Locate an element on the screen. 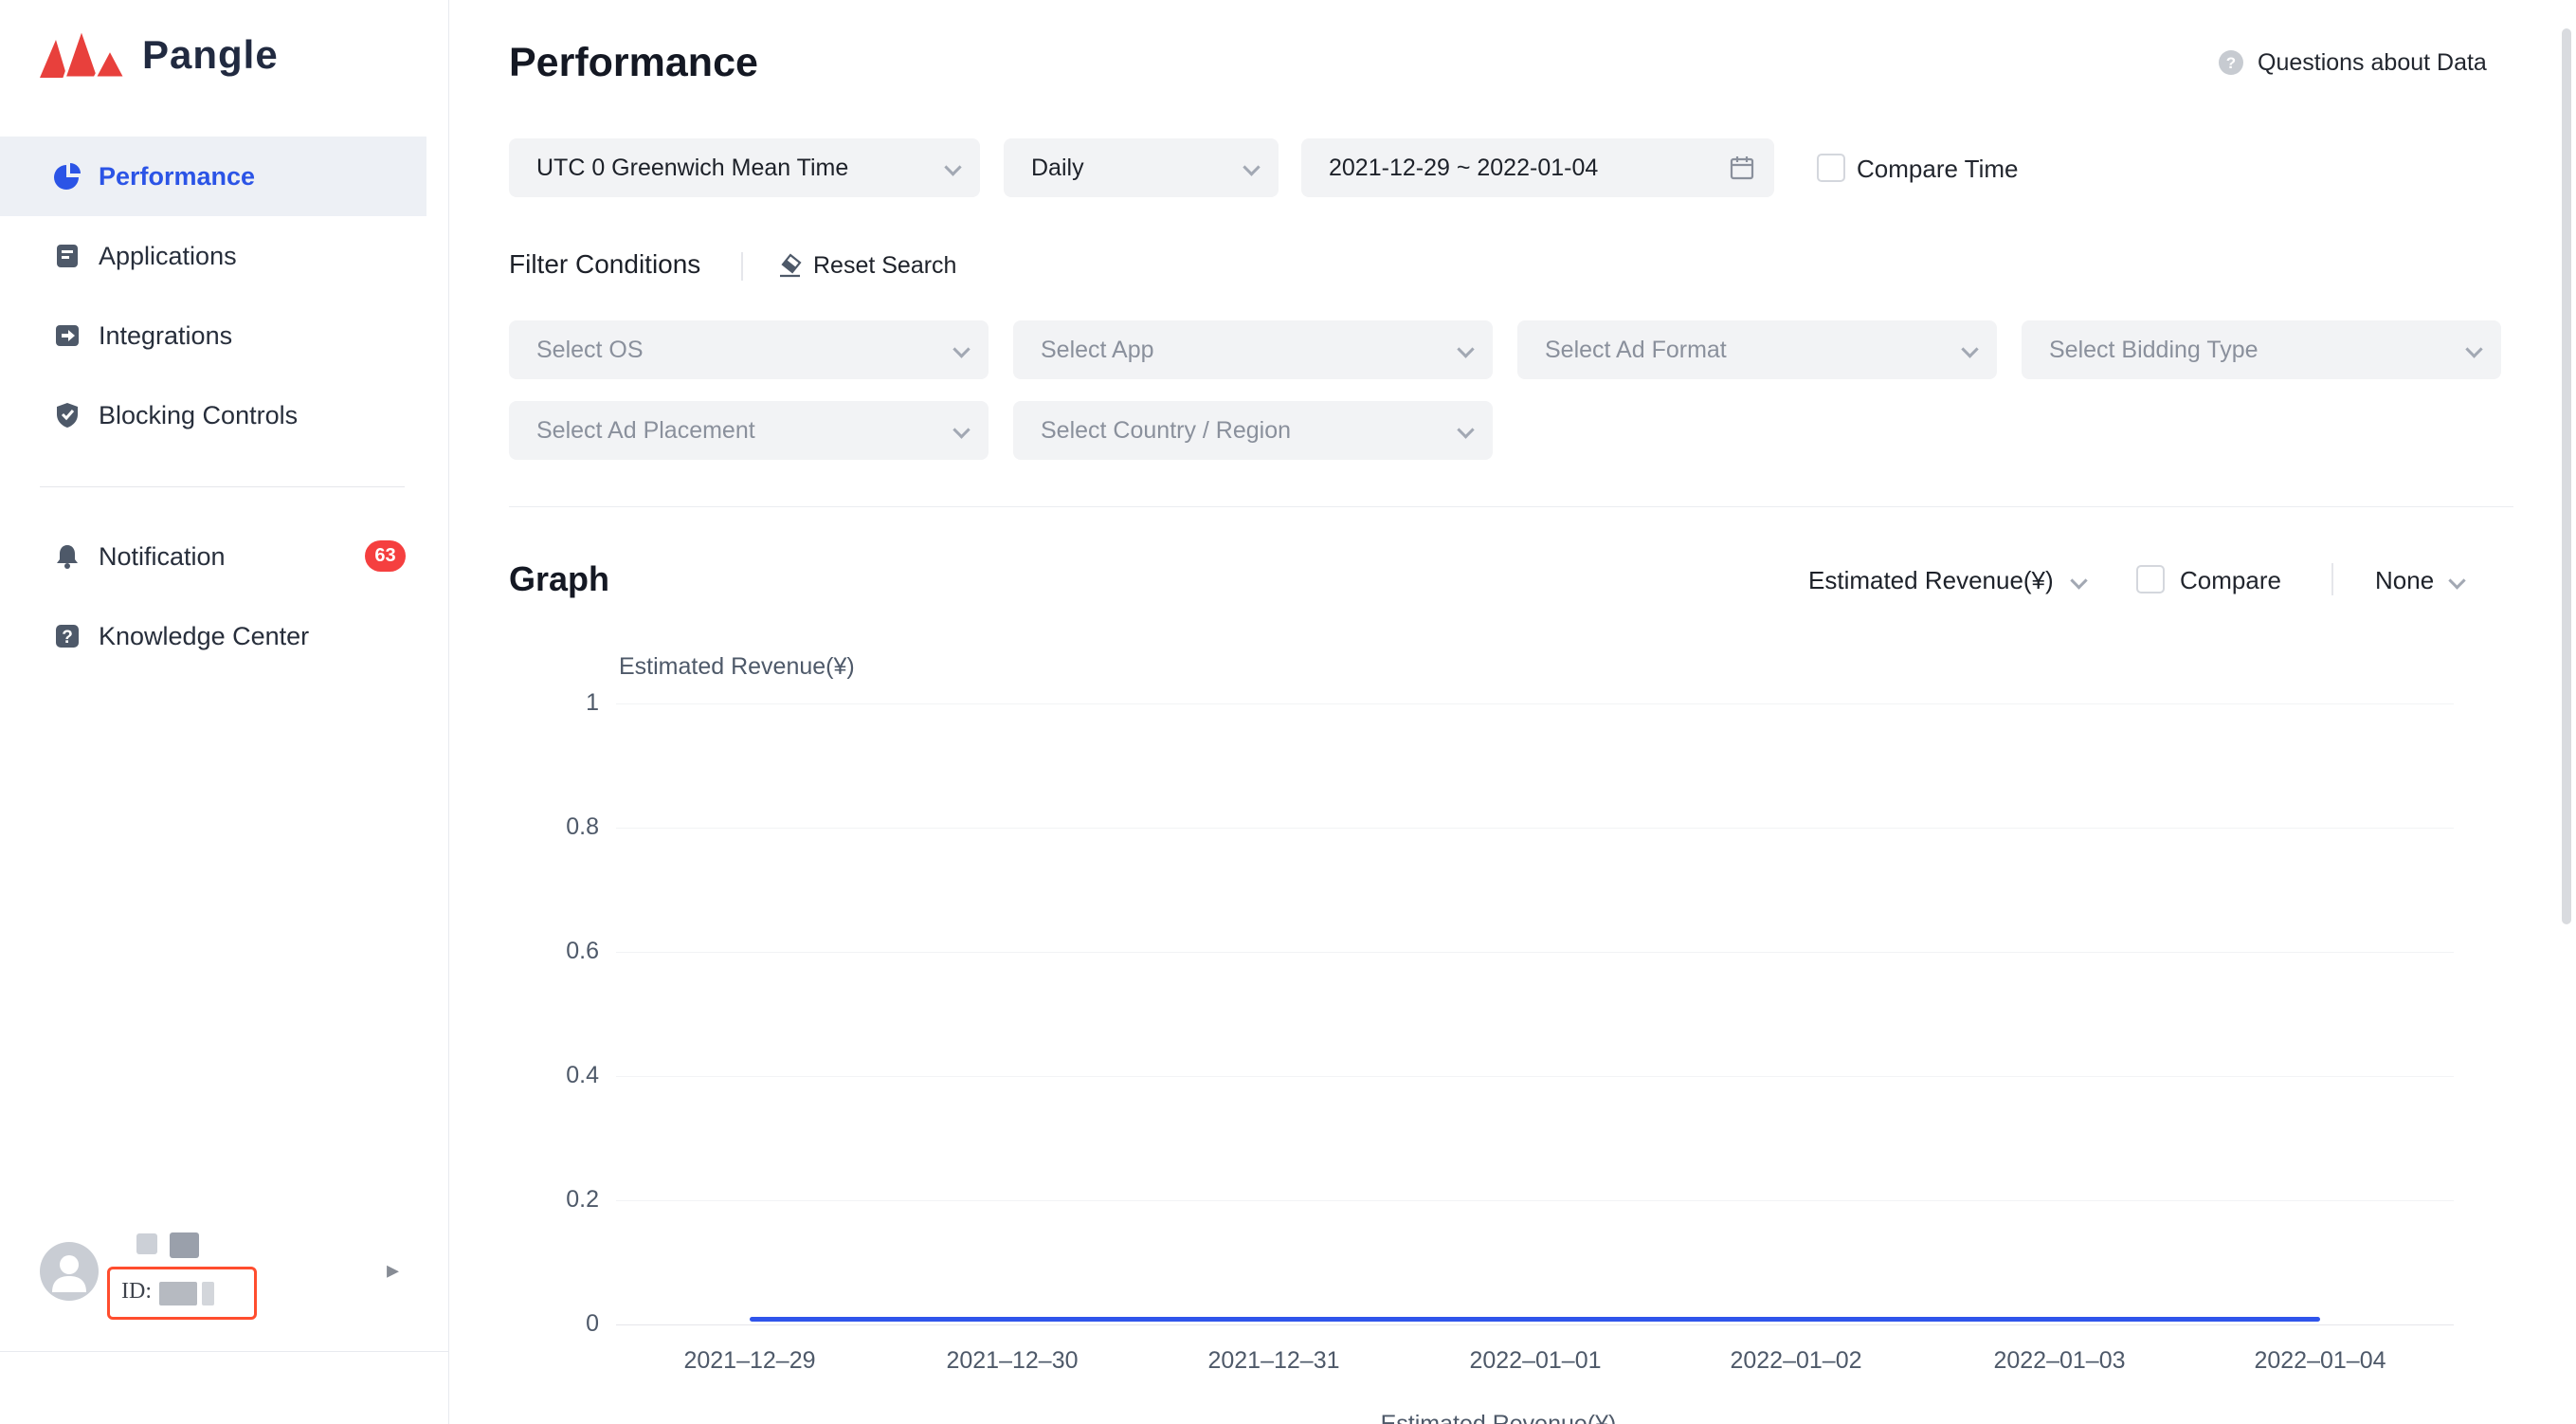  chart-y-axis-title: Estimated Revenue(¥) is located at coordinates (737, 666).